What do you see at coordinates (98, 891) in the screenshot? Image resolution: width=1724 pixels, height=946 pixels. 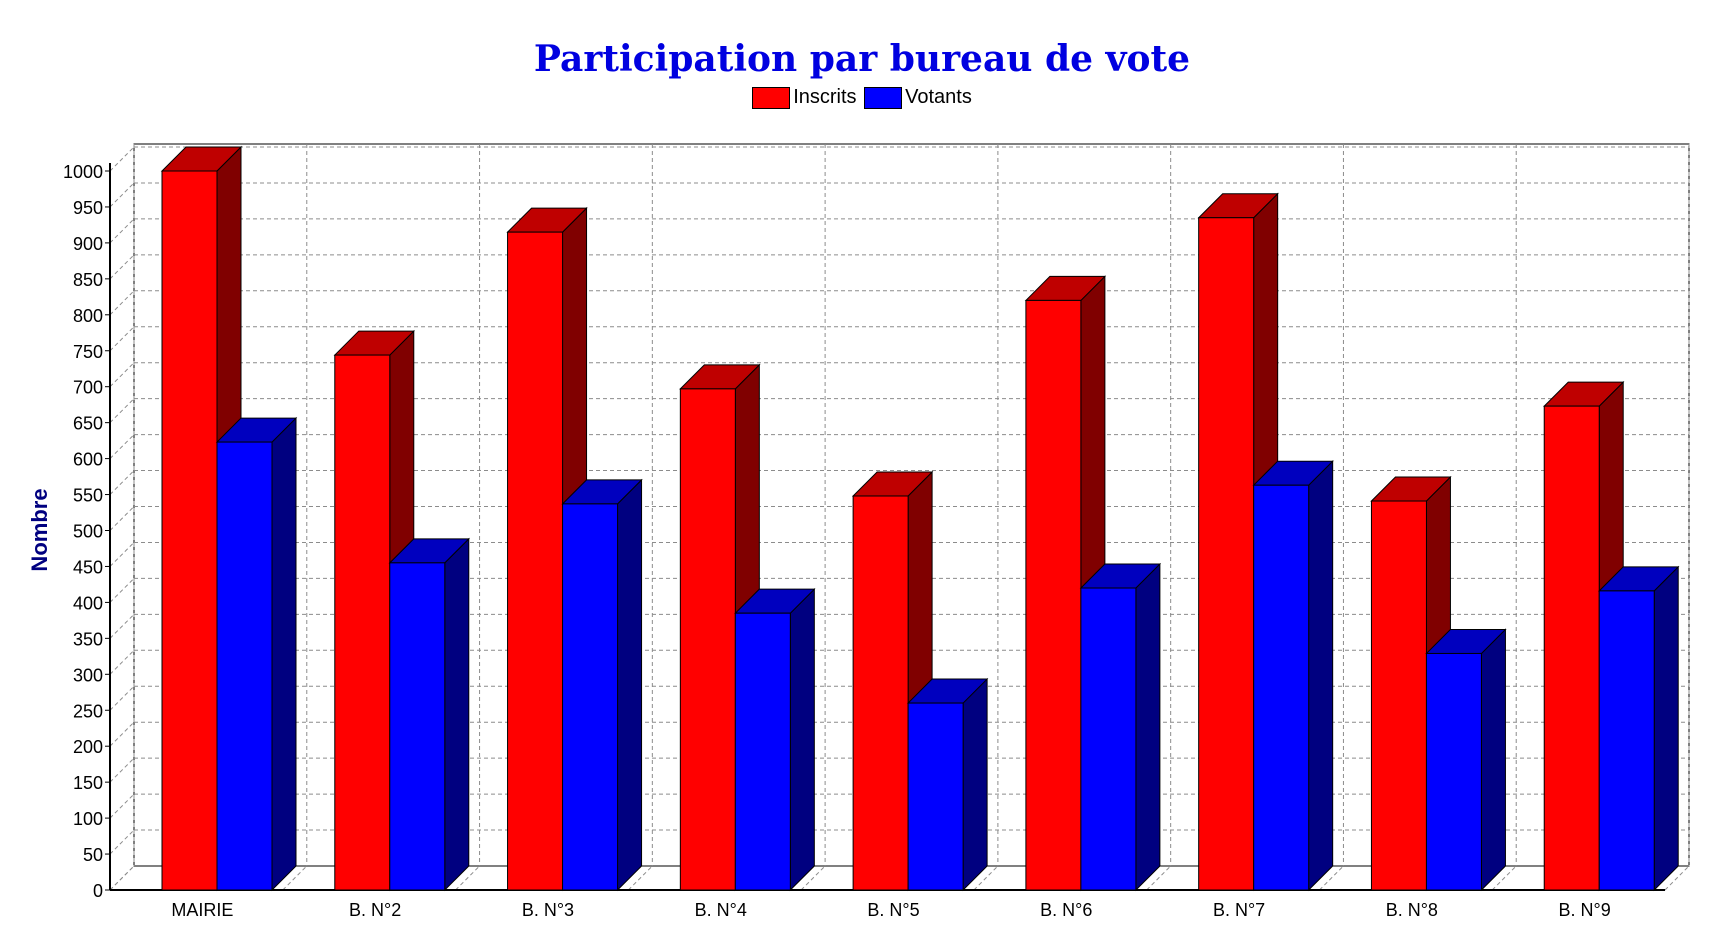 I see `y-tick-label: 0` at bounding box center [98, 891].